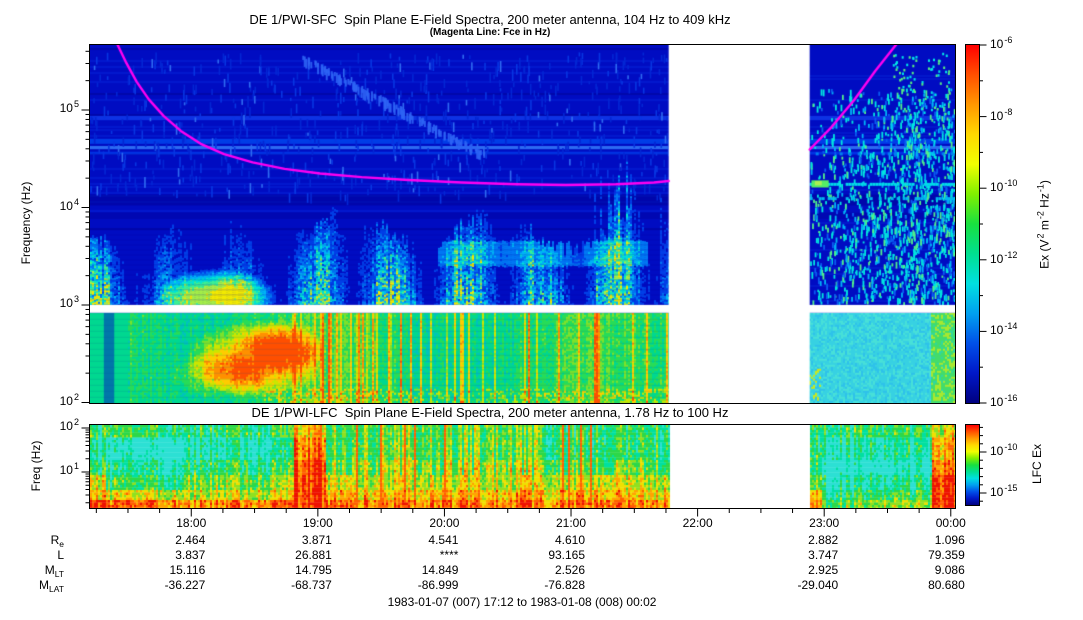 The width and height of the screenshot is (1083, 620). What do you see at coordinates (34, 571) in the screenshot?
I see `ephemeris-row-label-mlt: MLT` at bounding box center [34, 571].